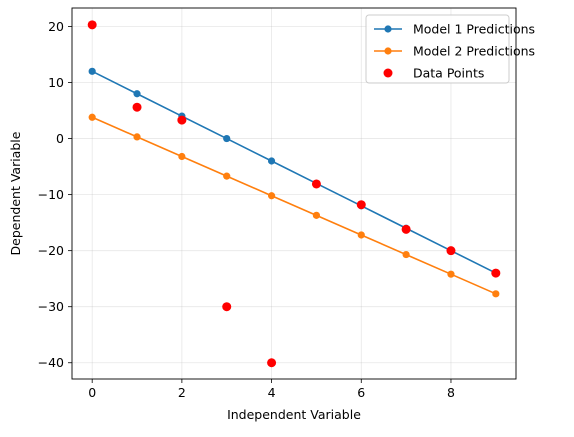  I want to click on x-axis-label: Independent Variable, so click(294, 414).